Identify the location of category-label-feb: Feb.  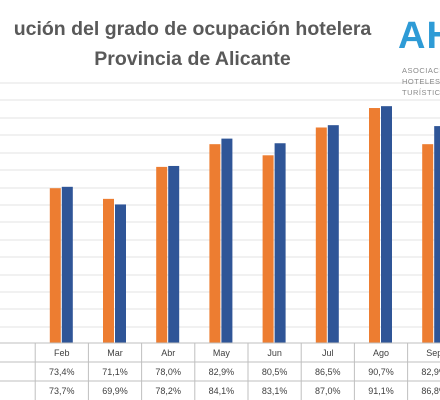
(62, 353).